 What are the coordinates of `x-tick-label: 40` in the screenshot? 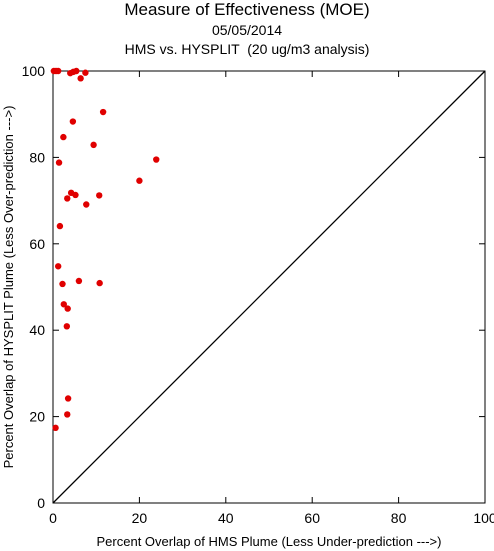 It's located at (226, 518).